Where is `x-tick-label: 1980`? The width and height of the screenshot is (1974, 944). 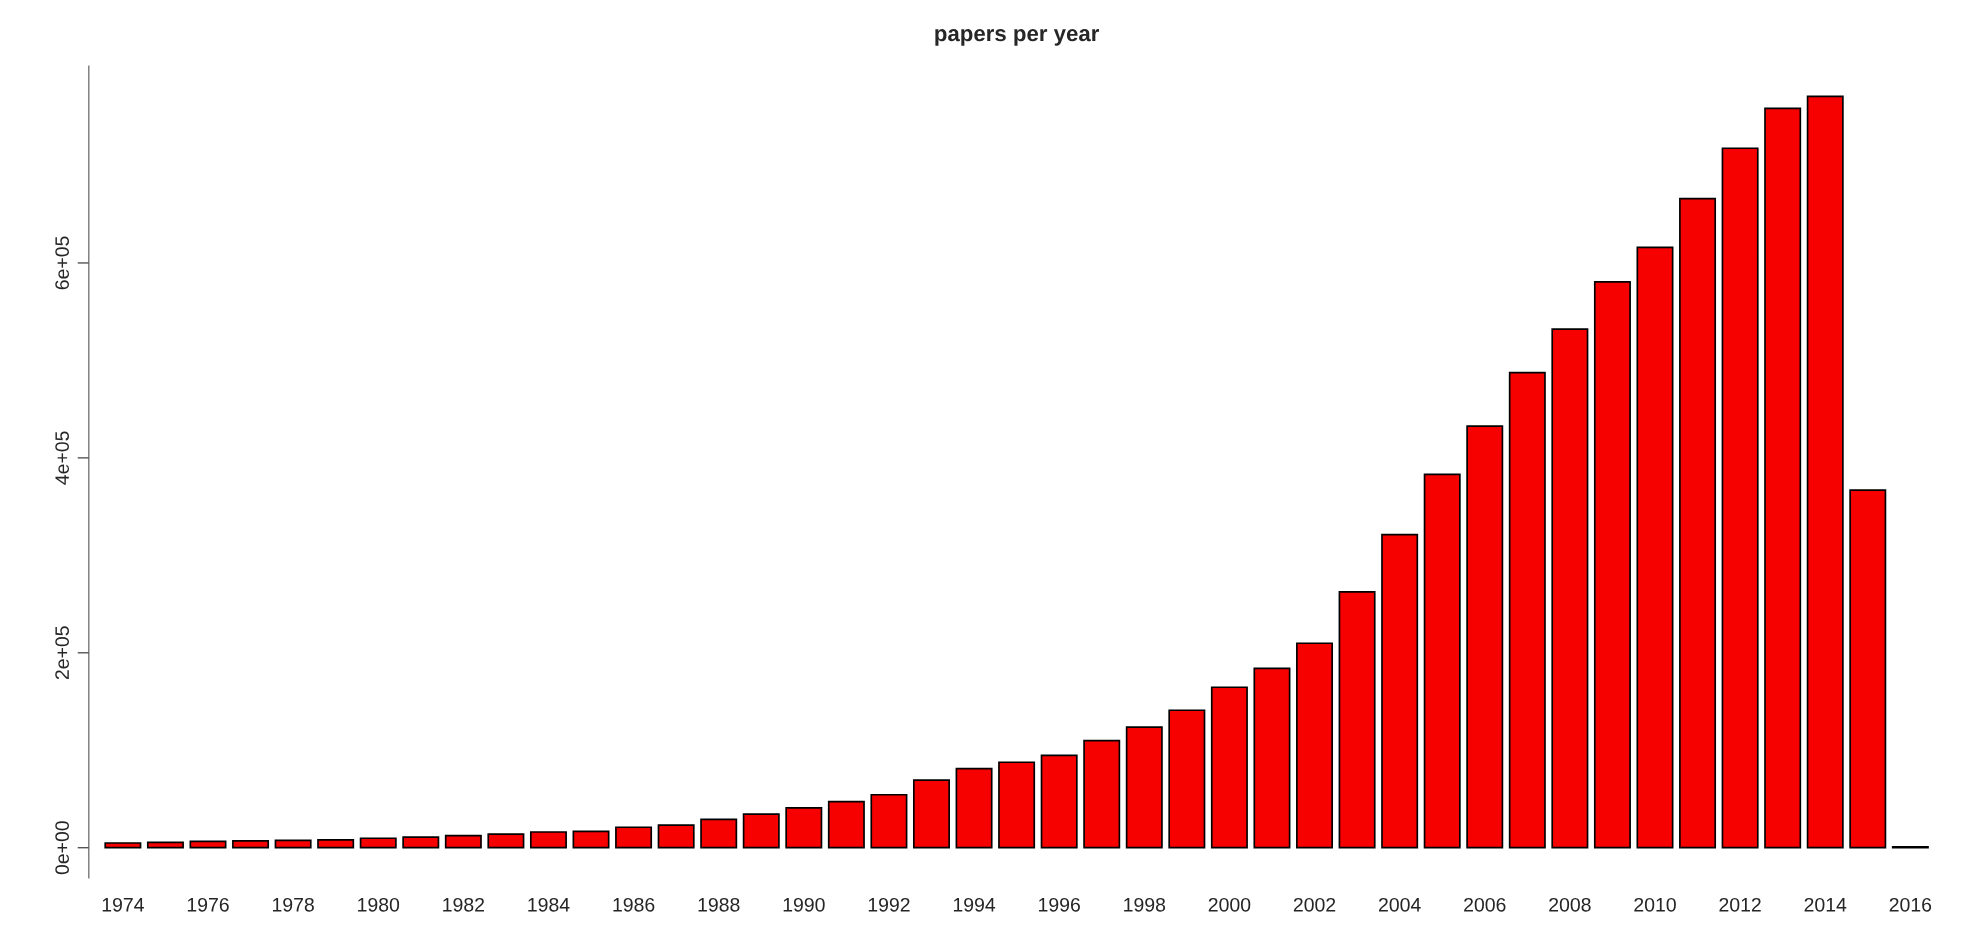 x-tick-label: 1980 is located at coordinates (379, 904).